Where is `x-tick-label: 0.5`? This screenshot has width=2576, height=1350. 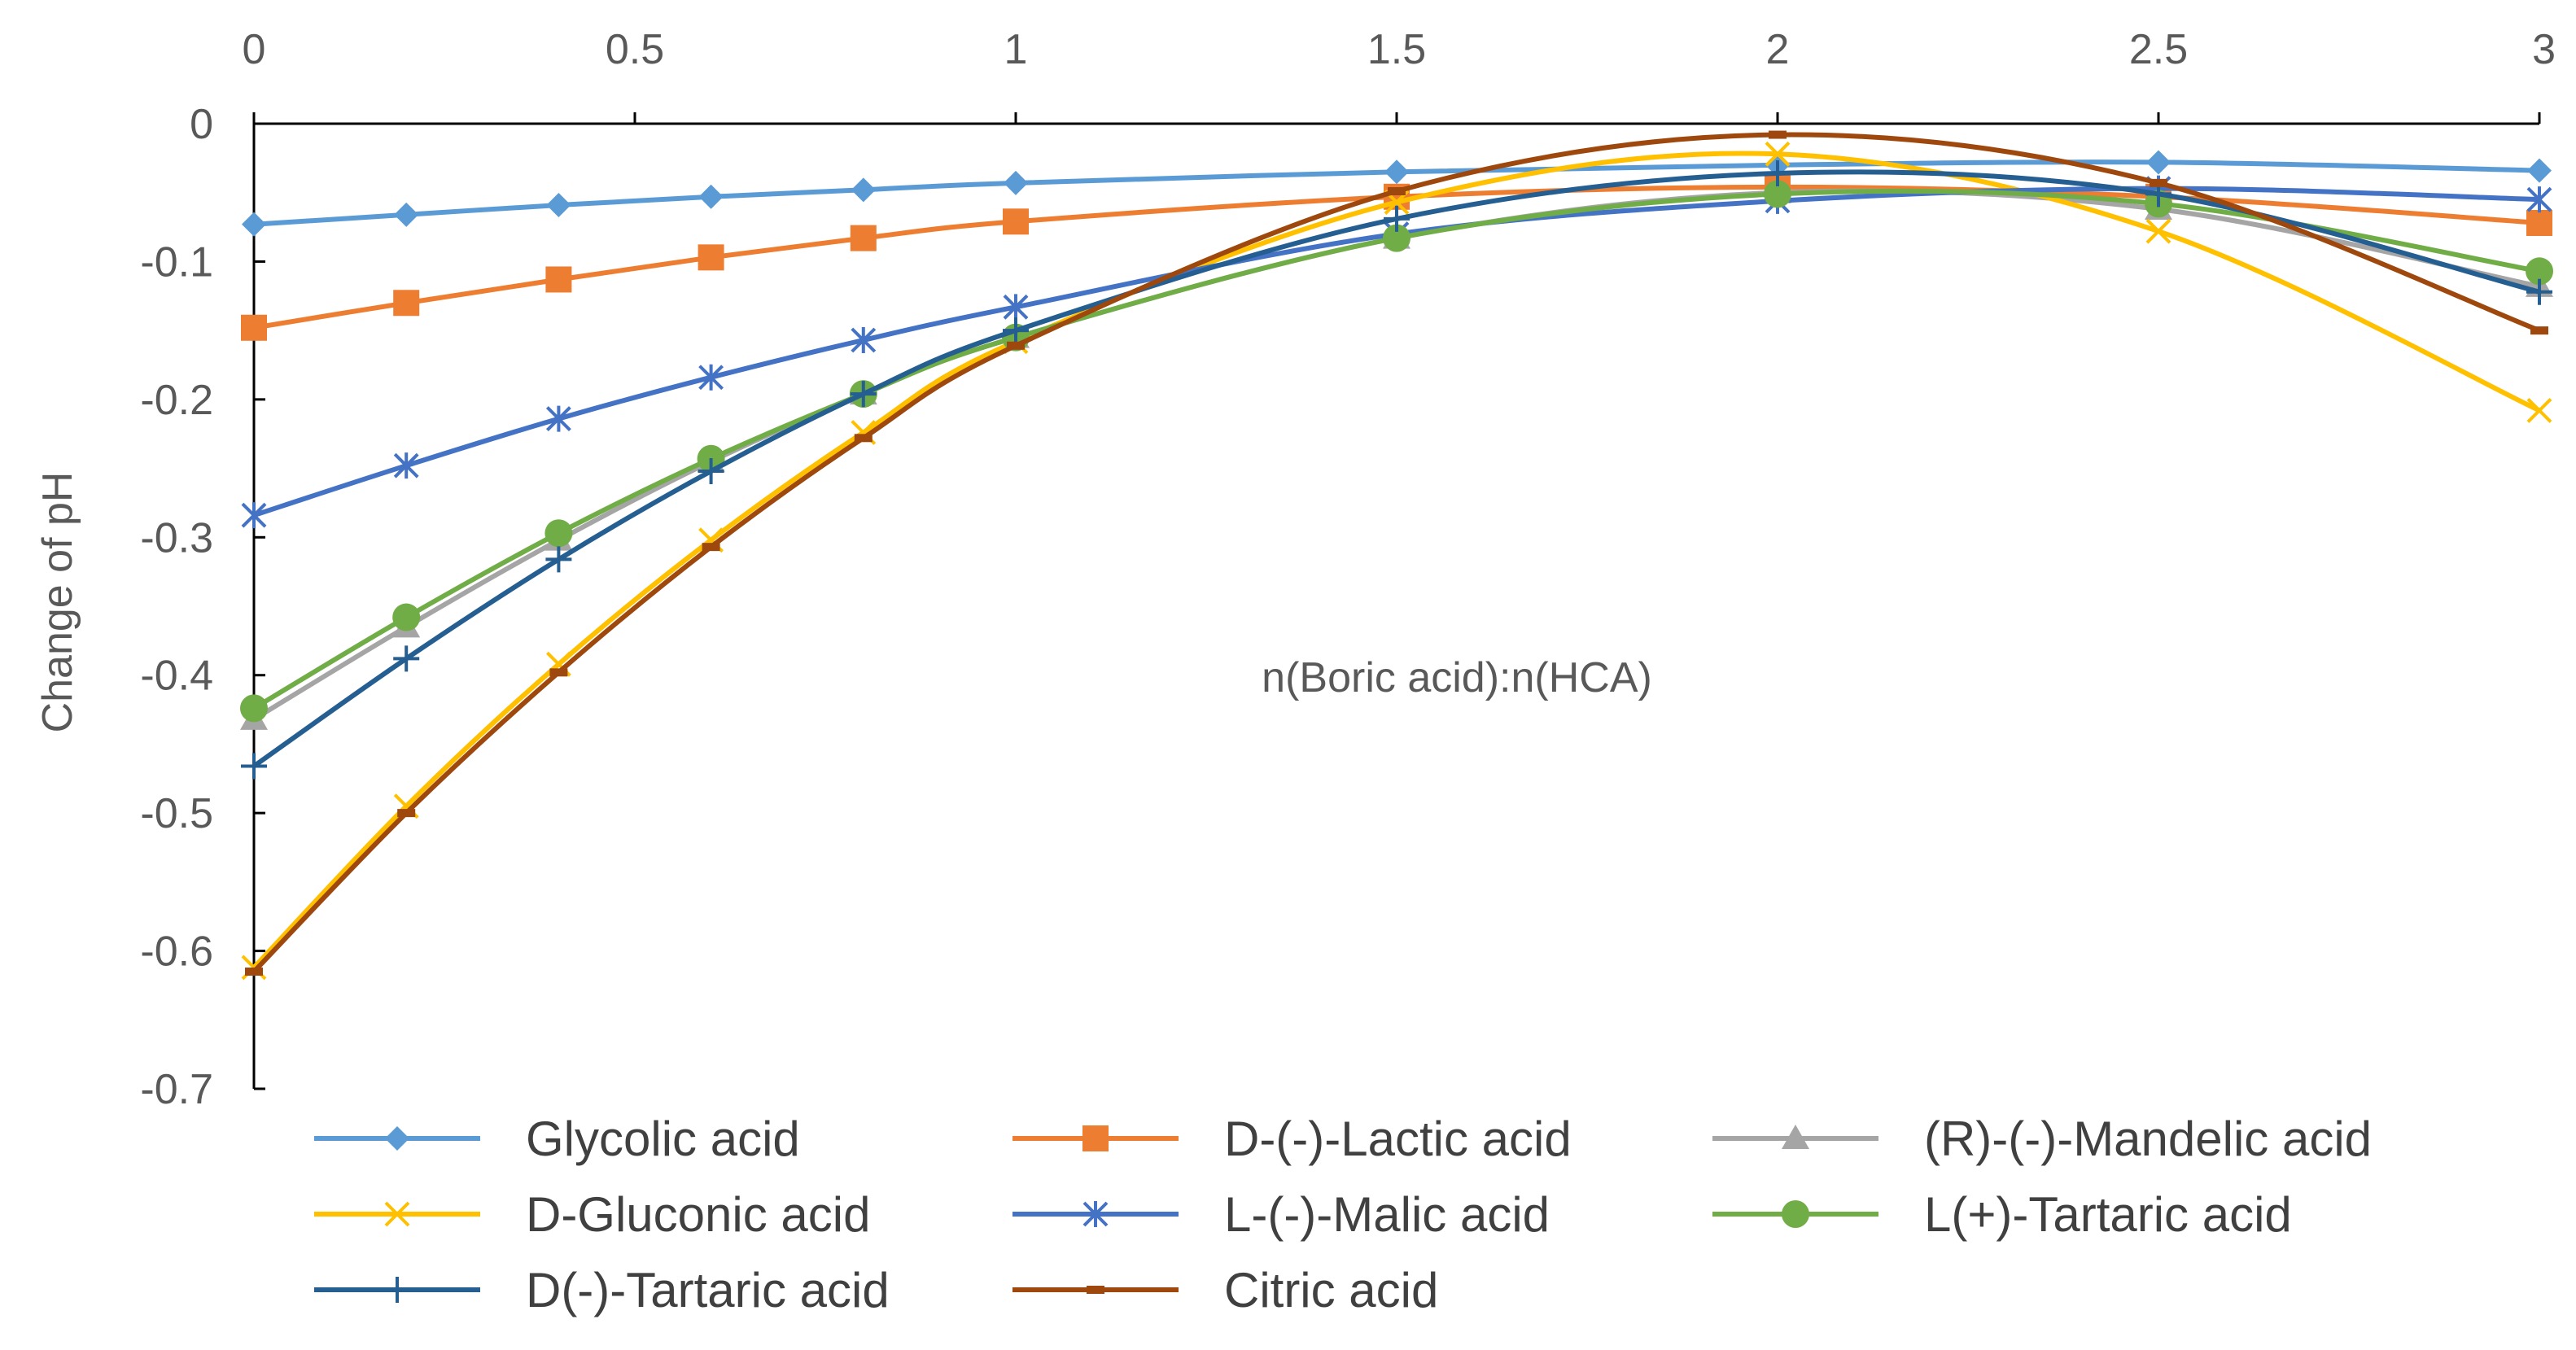
x-tick-label: 0.5 is located at coordinates (635, 49).